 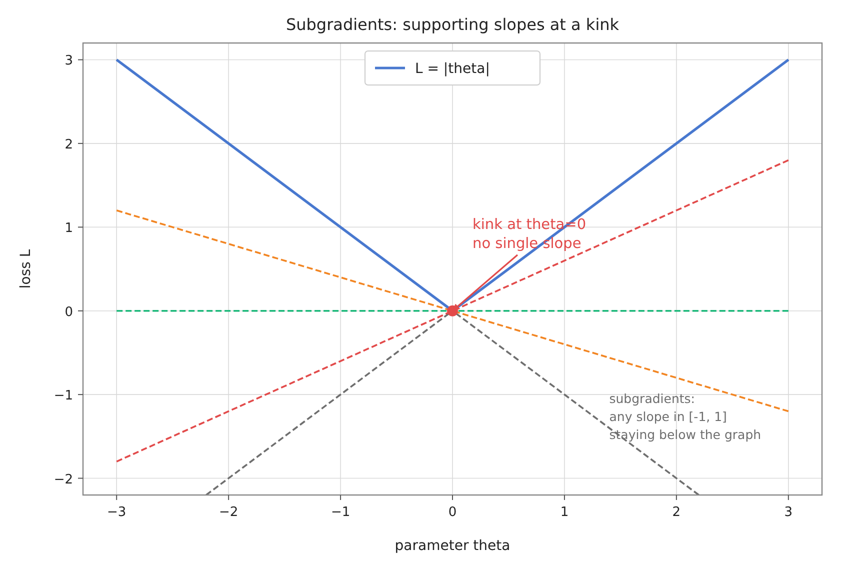 I want to click on annotation: subgradients: any slope in [-1, 1] staying below the graph, so click(x=685, y=416).